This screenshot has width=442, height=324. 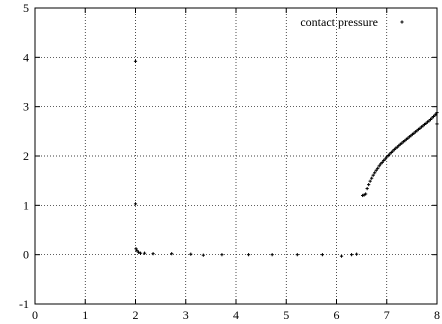 I want to click on y-tick-label: 1, so click(x=26, y=205).